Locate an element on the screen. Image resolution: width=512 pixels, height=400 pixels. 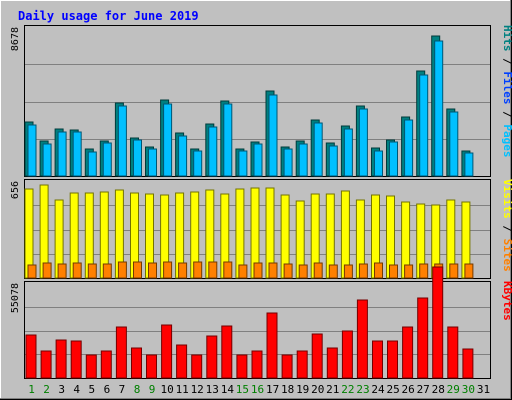
day-label-19: 19 is located at coordinates (302, 389).